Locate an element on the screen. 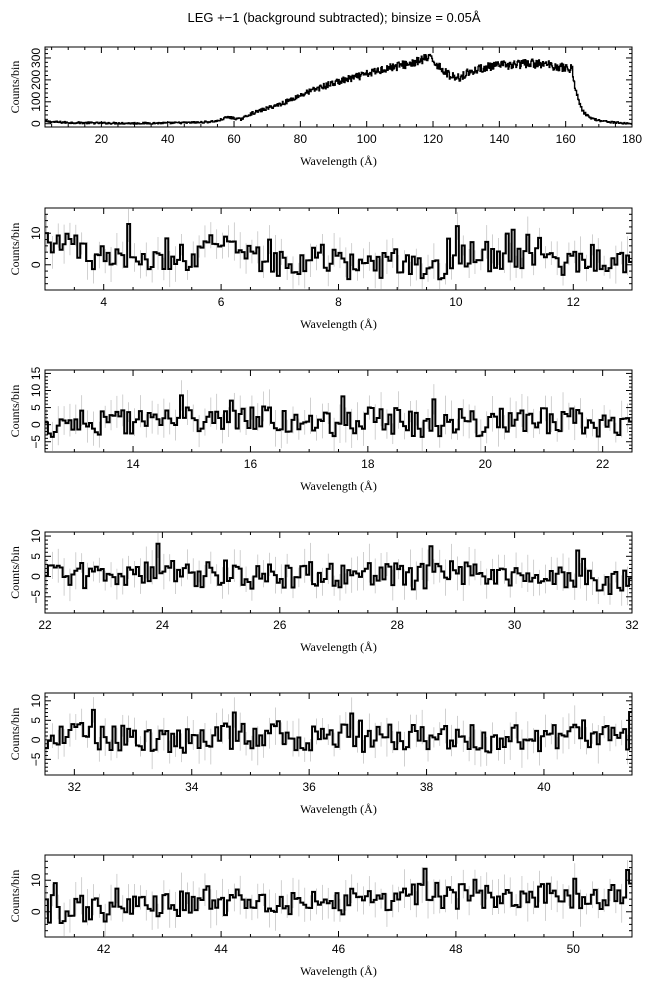 This screenshot has width=652, height=989. x-tick-label: 60 is located at coordinates (234, 139).